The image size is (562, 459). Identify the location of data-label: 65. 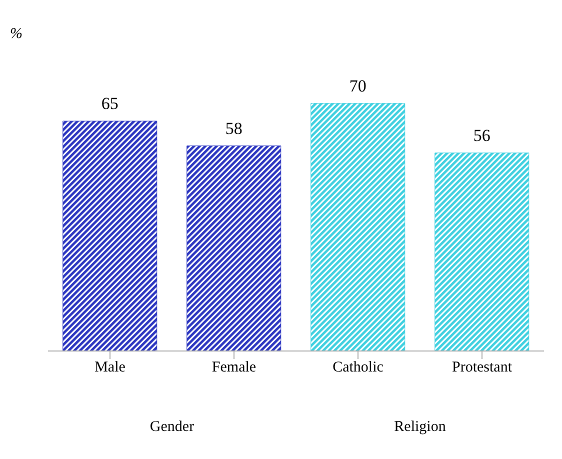
(109, 104).